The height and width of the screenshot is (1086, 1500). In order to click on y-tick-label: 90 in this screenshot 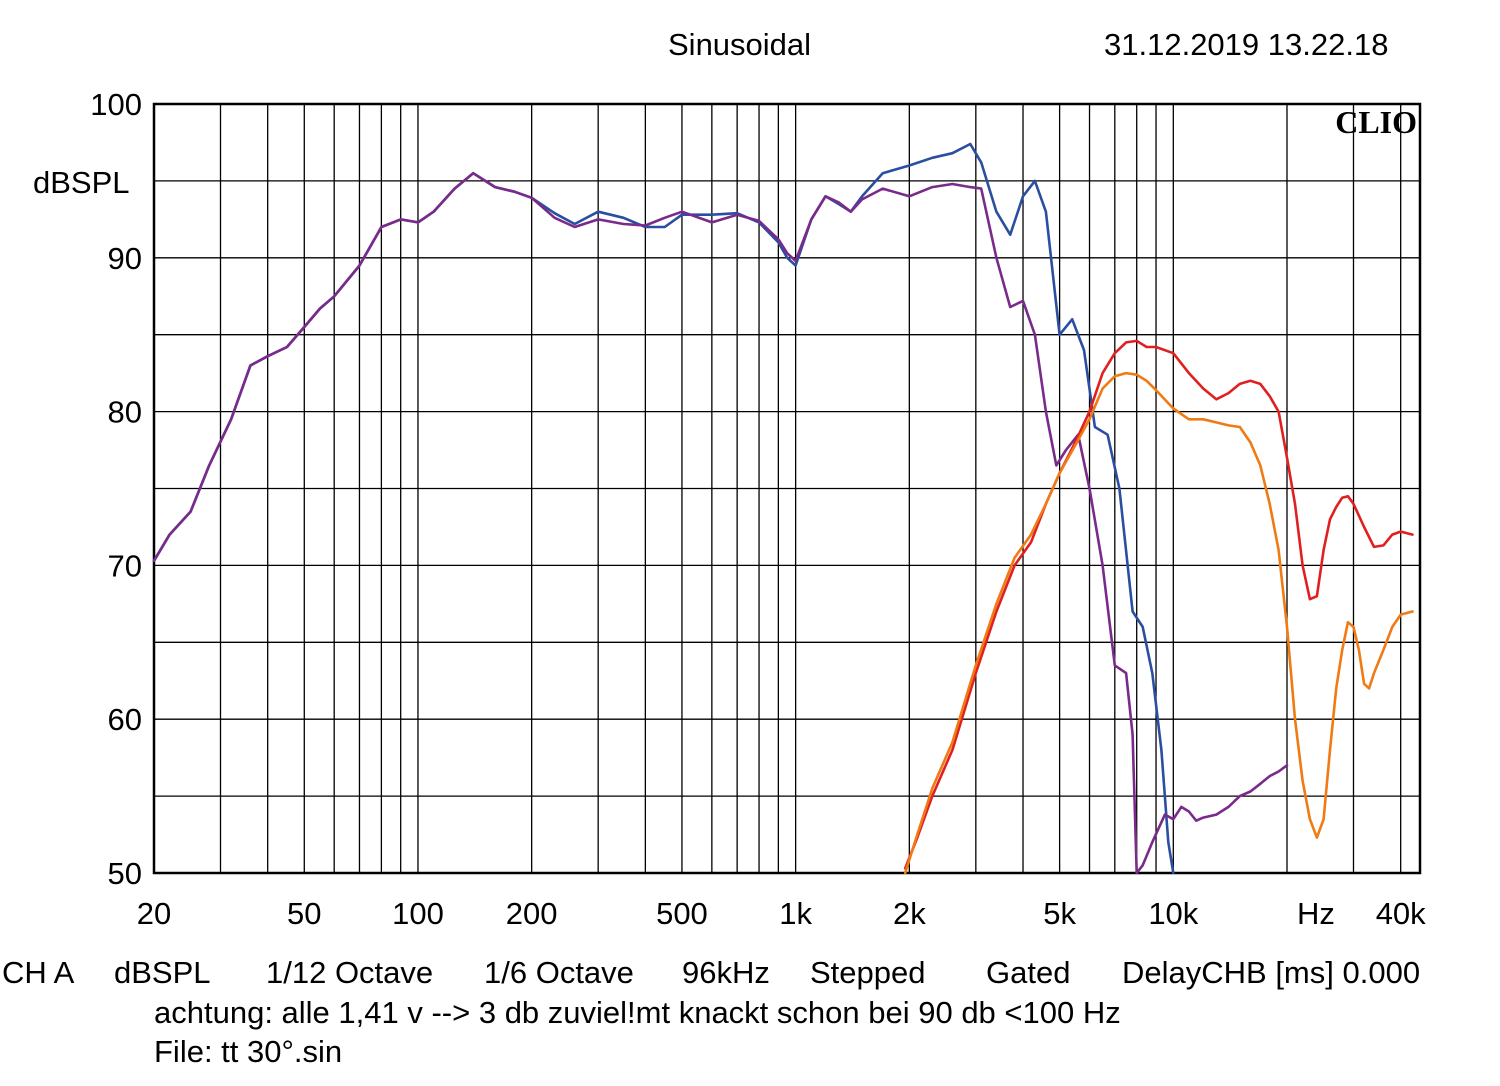, I will do `click(125, 258)`.